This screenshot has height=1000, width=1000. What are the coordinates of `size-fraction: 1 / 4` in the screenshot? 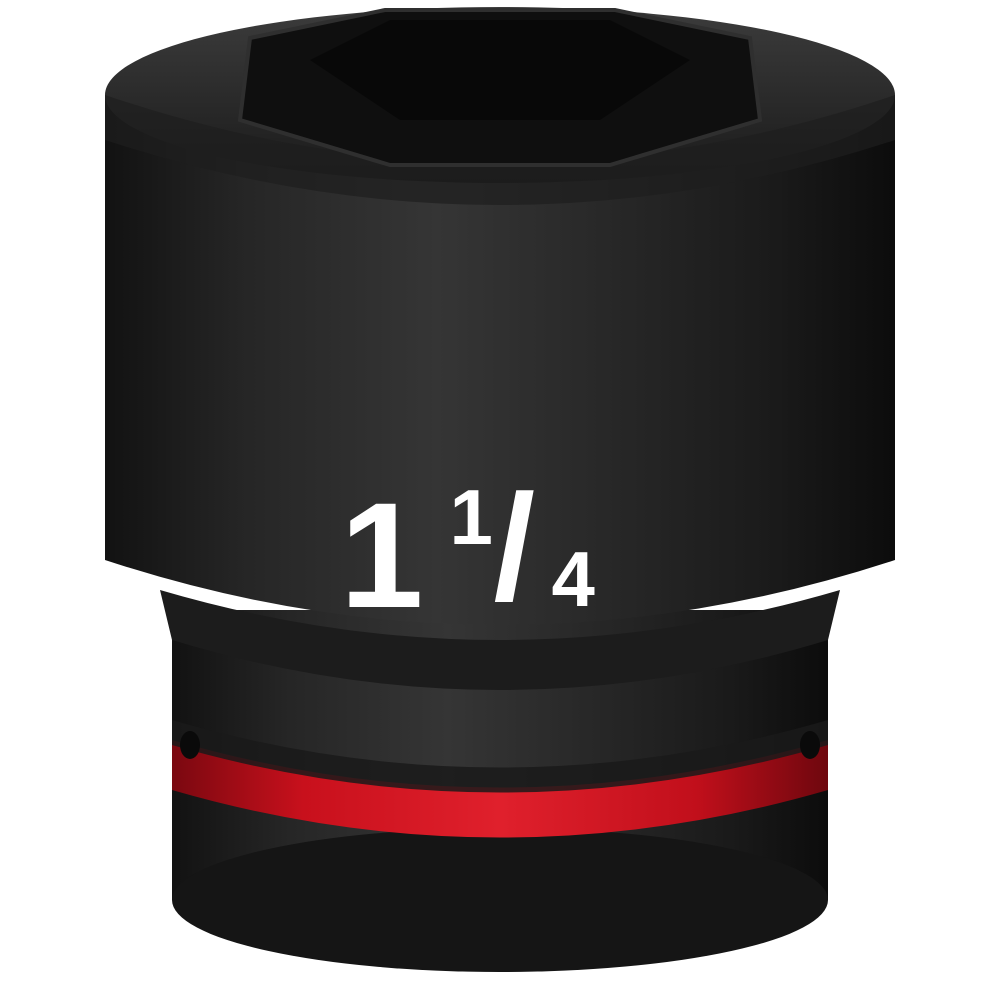 It's located at (549, 555).